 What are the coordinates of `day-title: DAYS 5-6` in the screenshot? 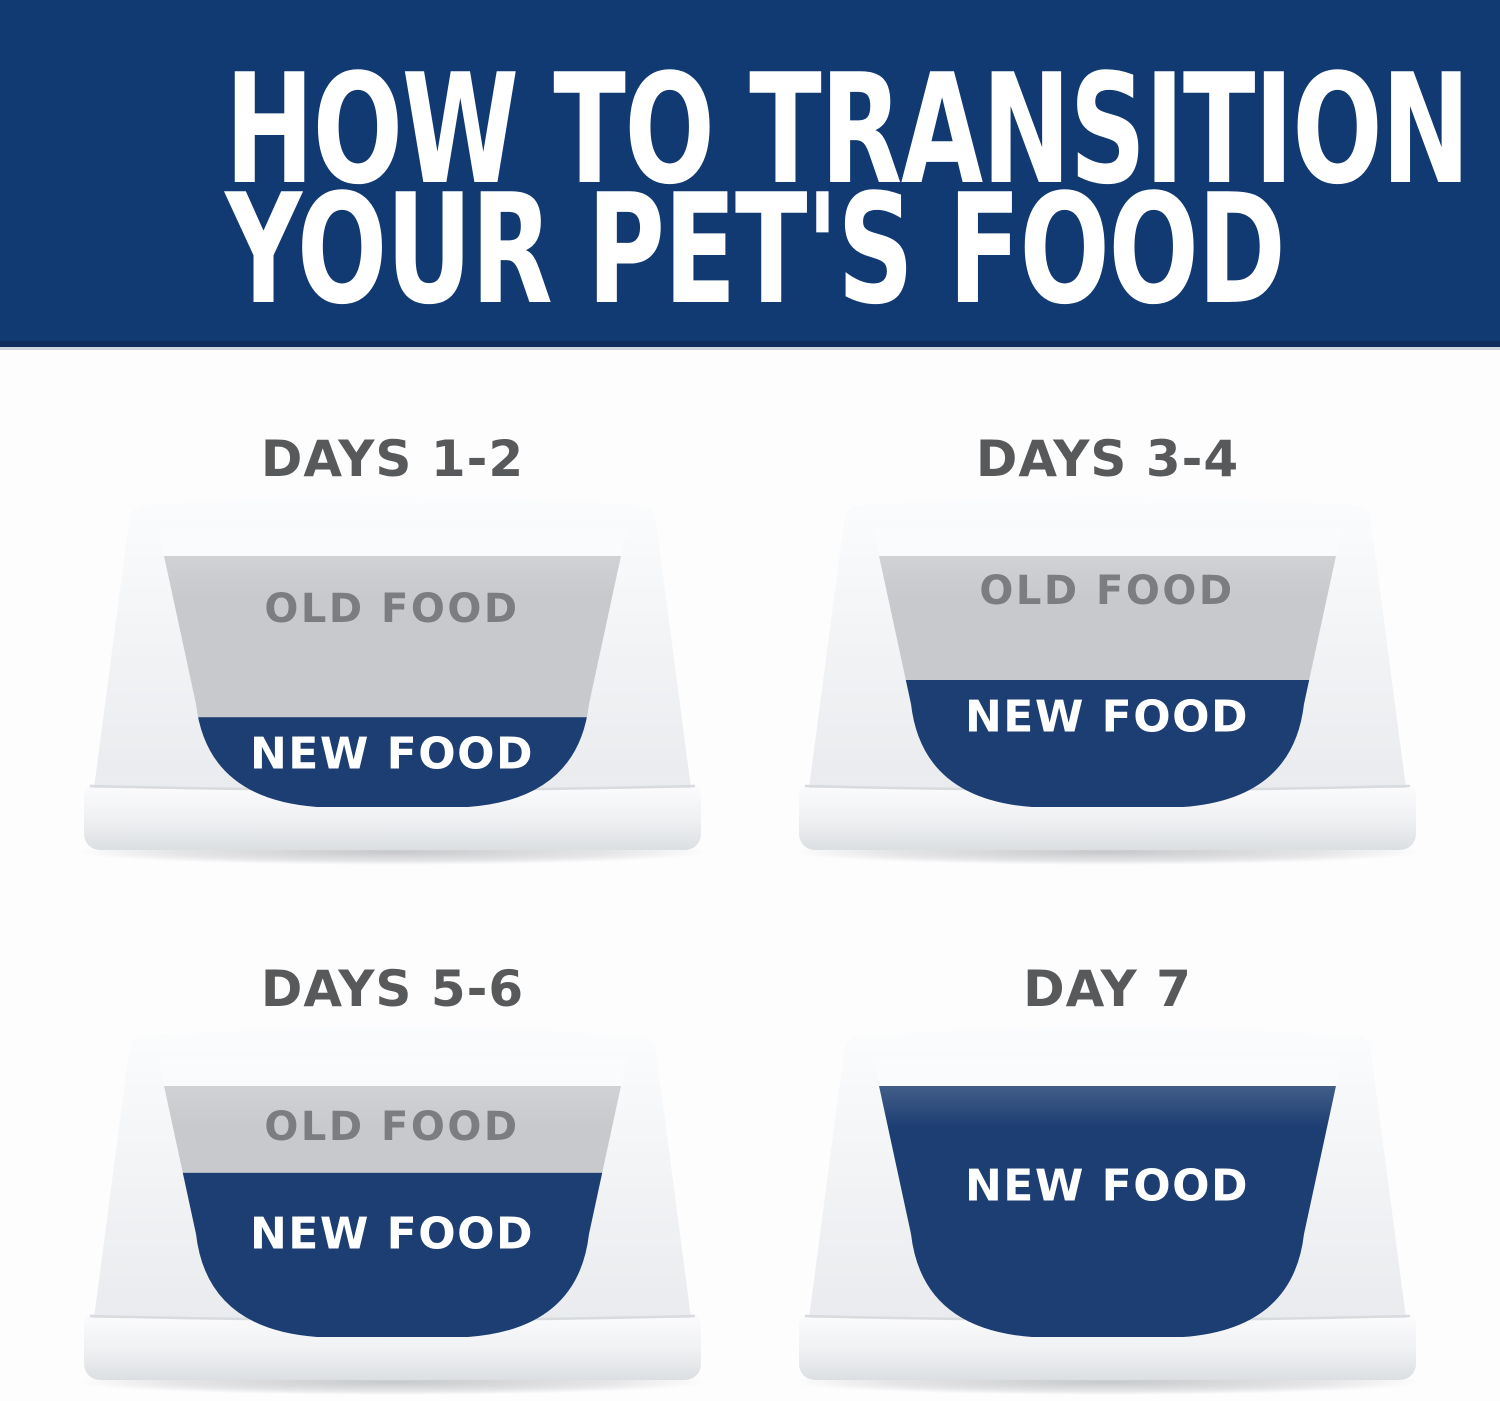 It's located at (392, 989).